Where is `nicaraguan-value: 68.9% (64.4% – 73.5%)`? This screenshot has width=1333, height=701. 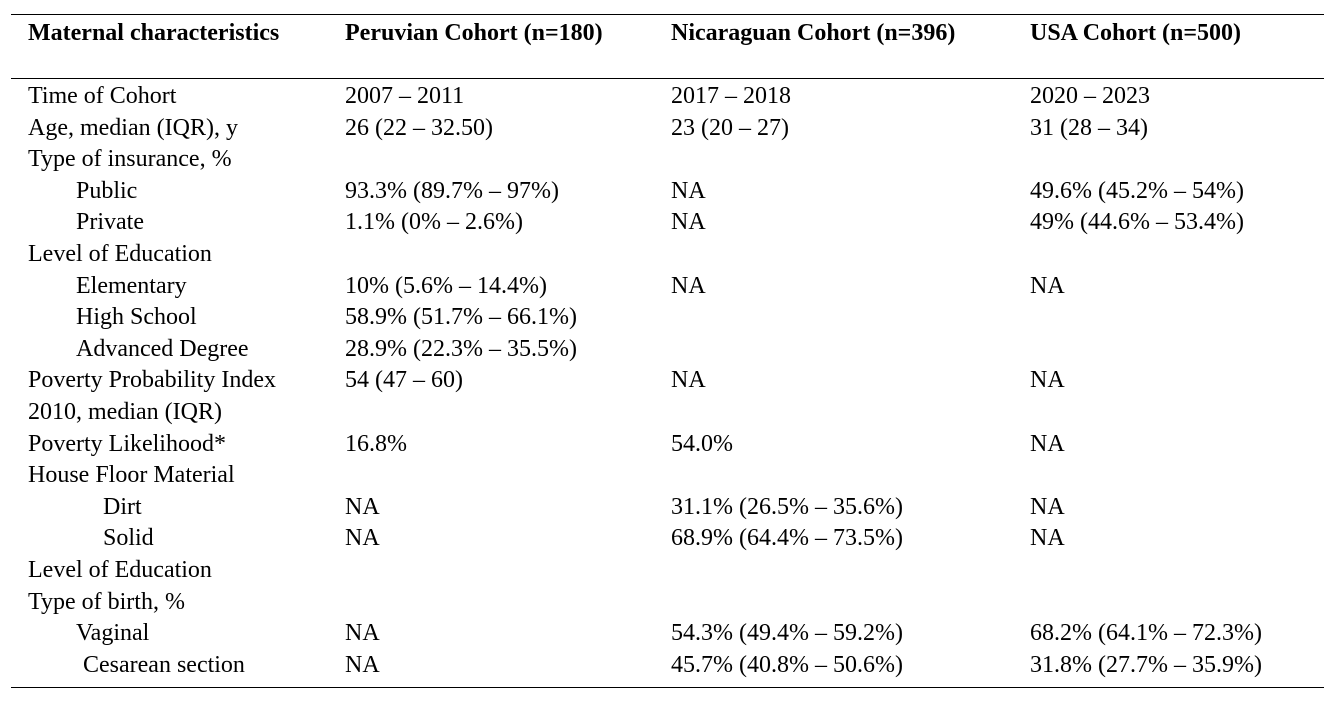
nicaraguan-value: 68.9% (64.4% – 73.5%) is located at coordinates (787, 538).